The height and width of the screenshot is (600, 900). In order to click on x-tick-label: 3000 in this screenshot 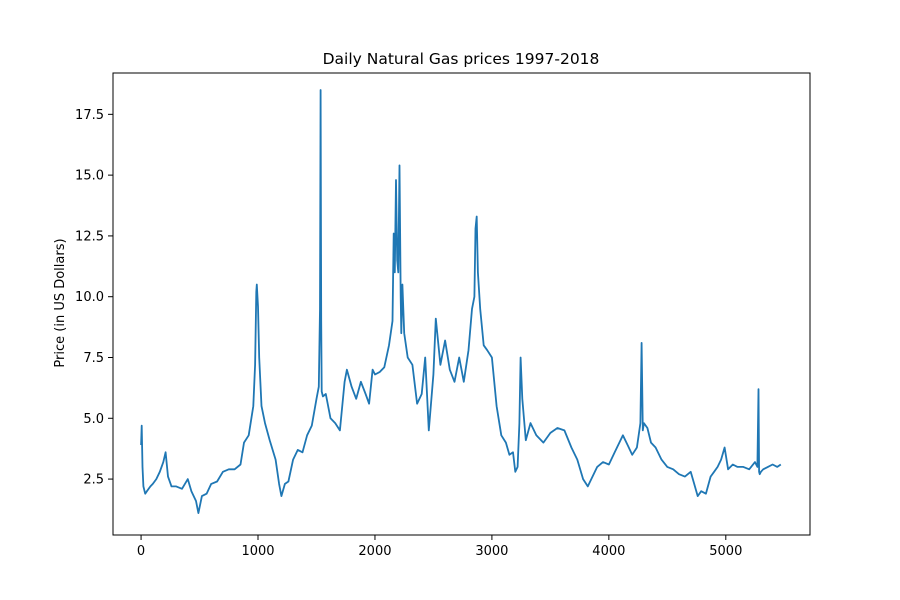, I will do `click(491, 551)`.